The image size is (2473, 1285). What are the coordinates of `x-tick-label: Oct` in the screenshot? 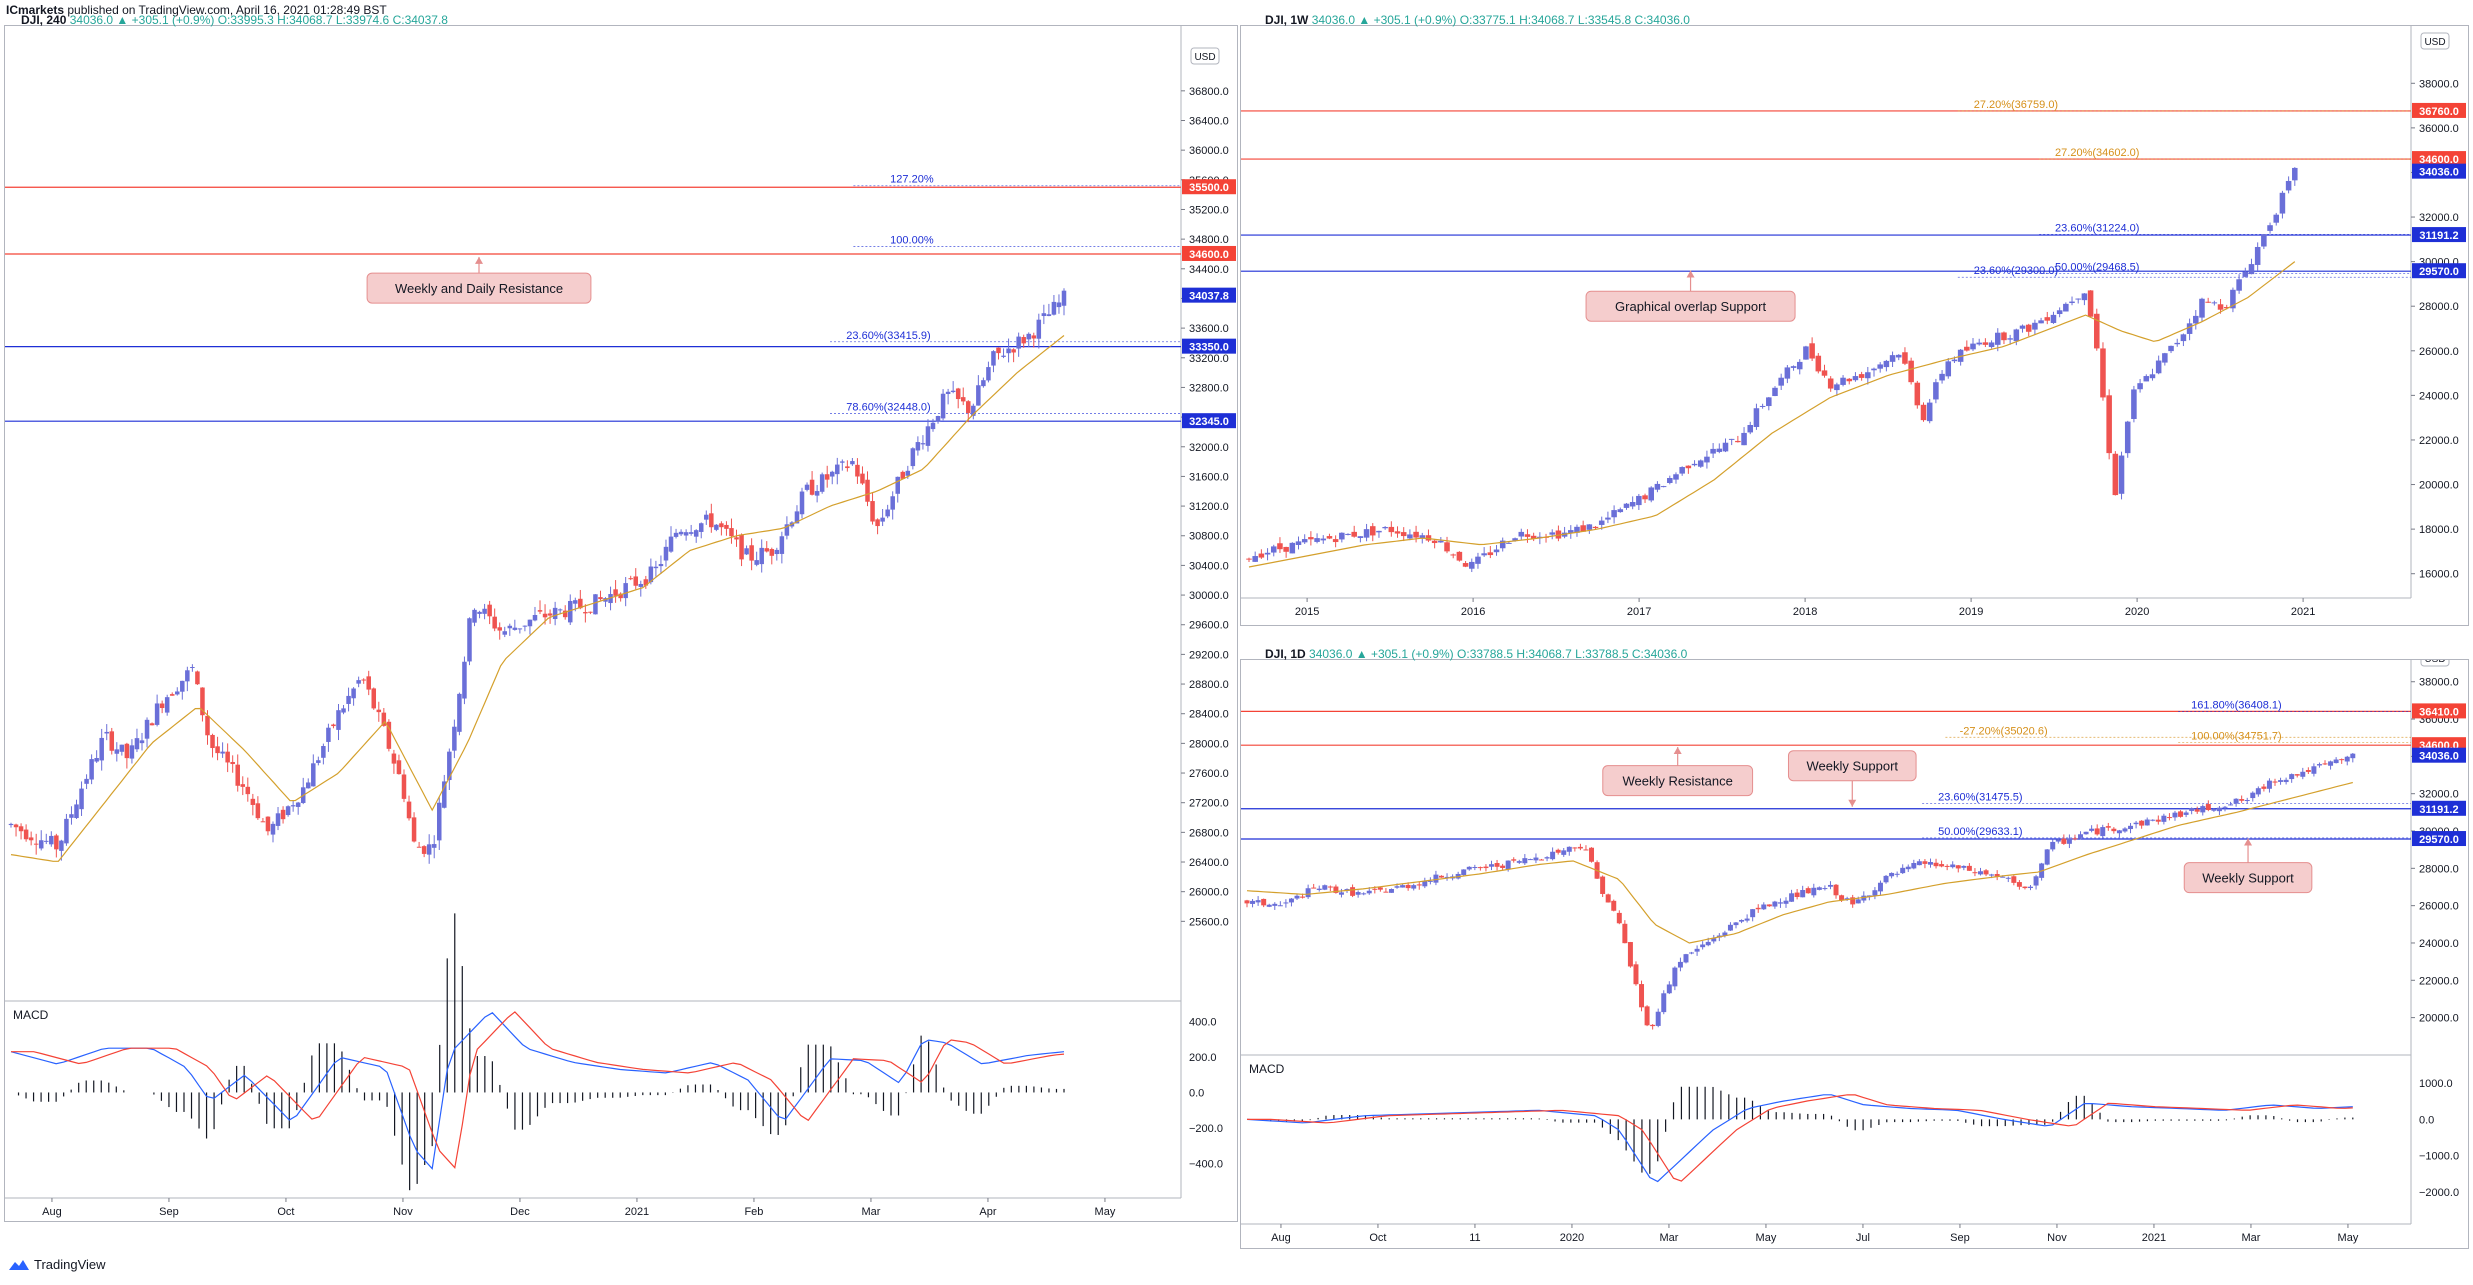 It's located at (1377, 1238).